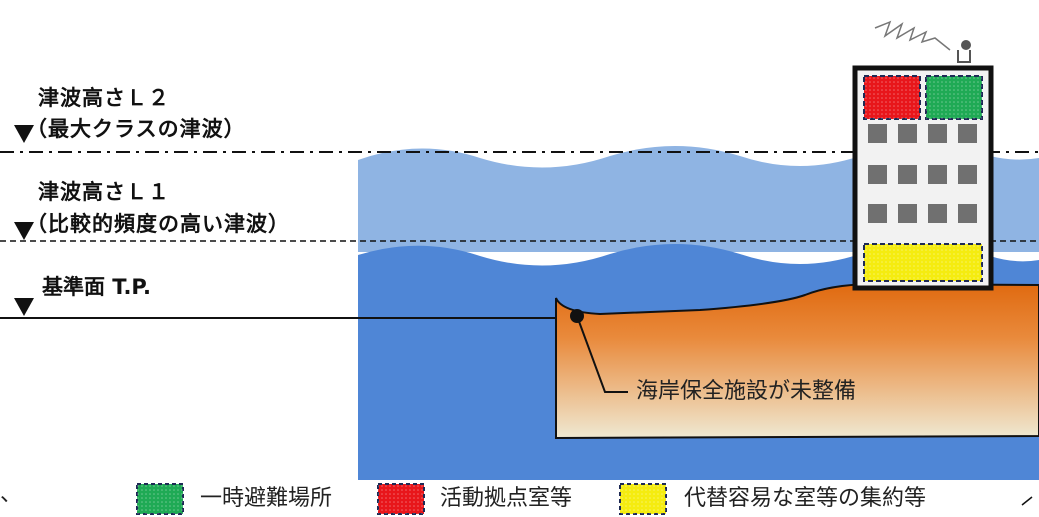 This screenshot has height=517, width=1039. Describe the element at coordinates (11, 494) in the screenshot. I see `edge-mark-left: 、` at that location.